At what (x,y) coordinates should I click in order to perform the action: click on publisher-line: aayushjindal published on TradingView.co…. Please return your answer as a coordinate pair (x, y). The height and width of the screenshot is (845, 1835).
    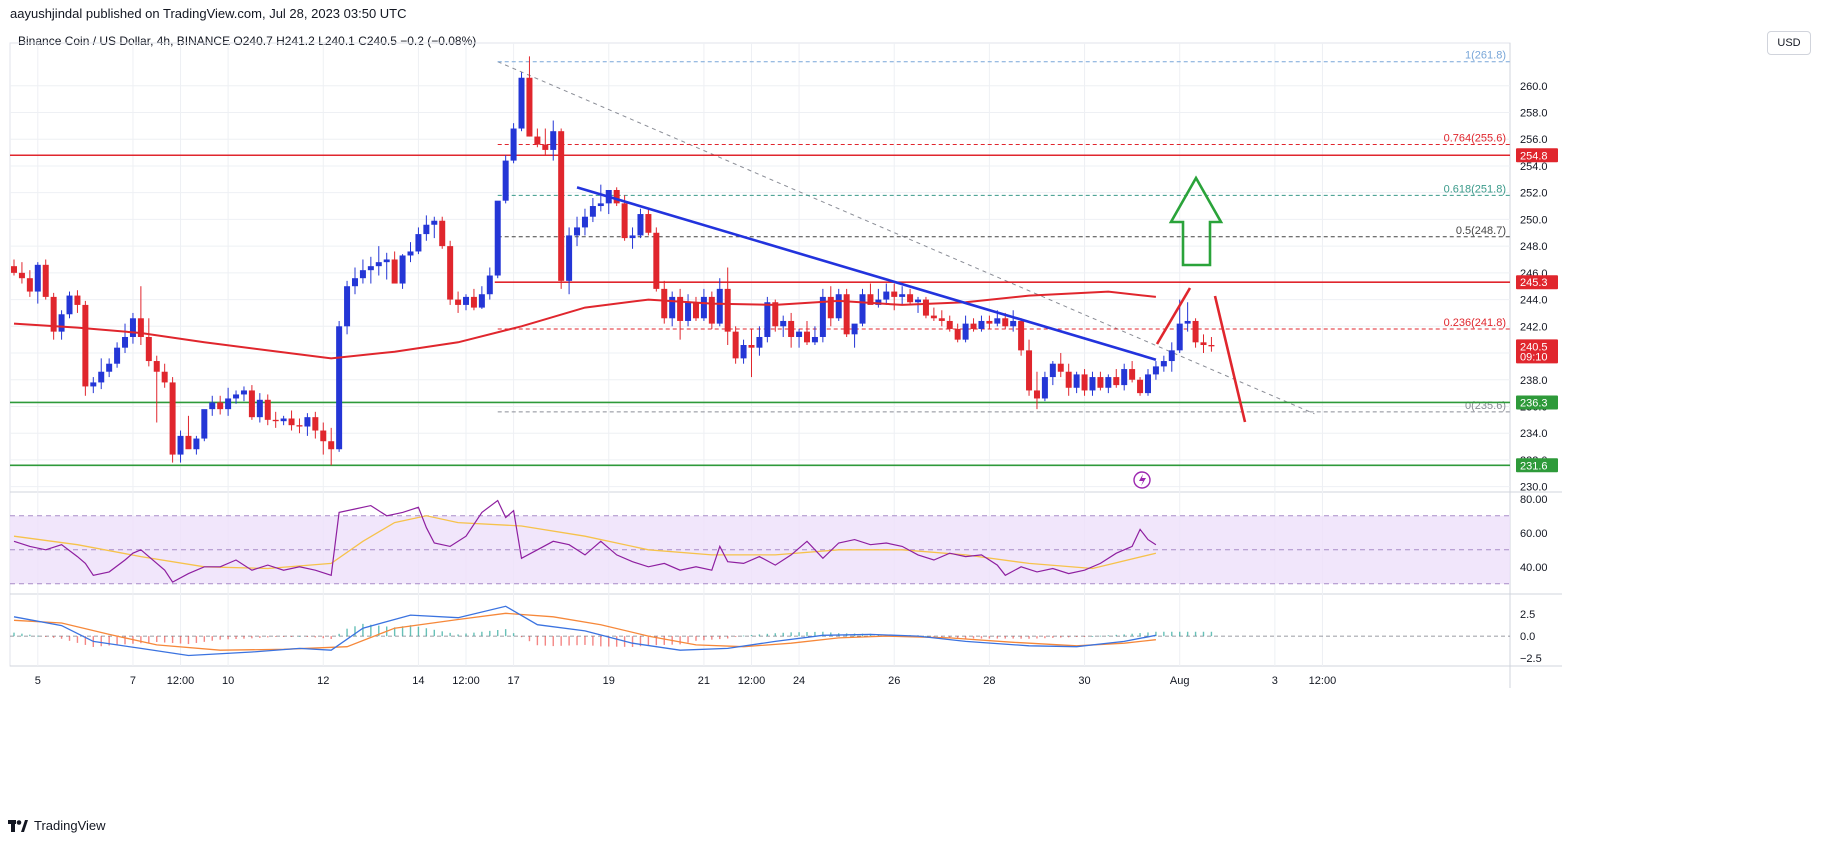
    Looking at the image, I should click on (208, 13).